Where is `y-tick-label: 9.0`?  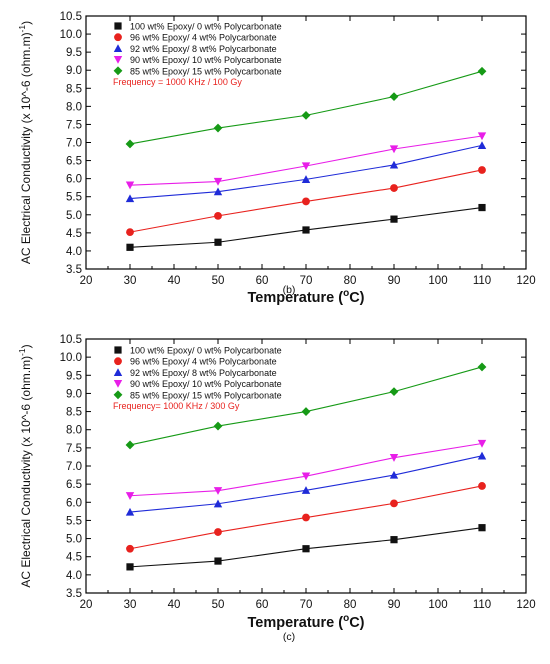
y-tick-label: 9.0 is located at coordinates (74, 394).